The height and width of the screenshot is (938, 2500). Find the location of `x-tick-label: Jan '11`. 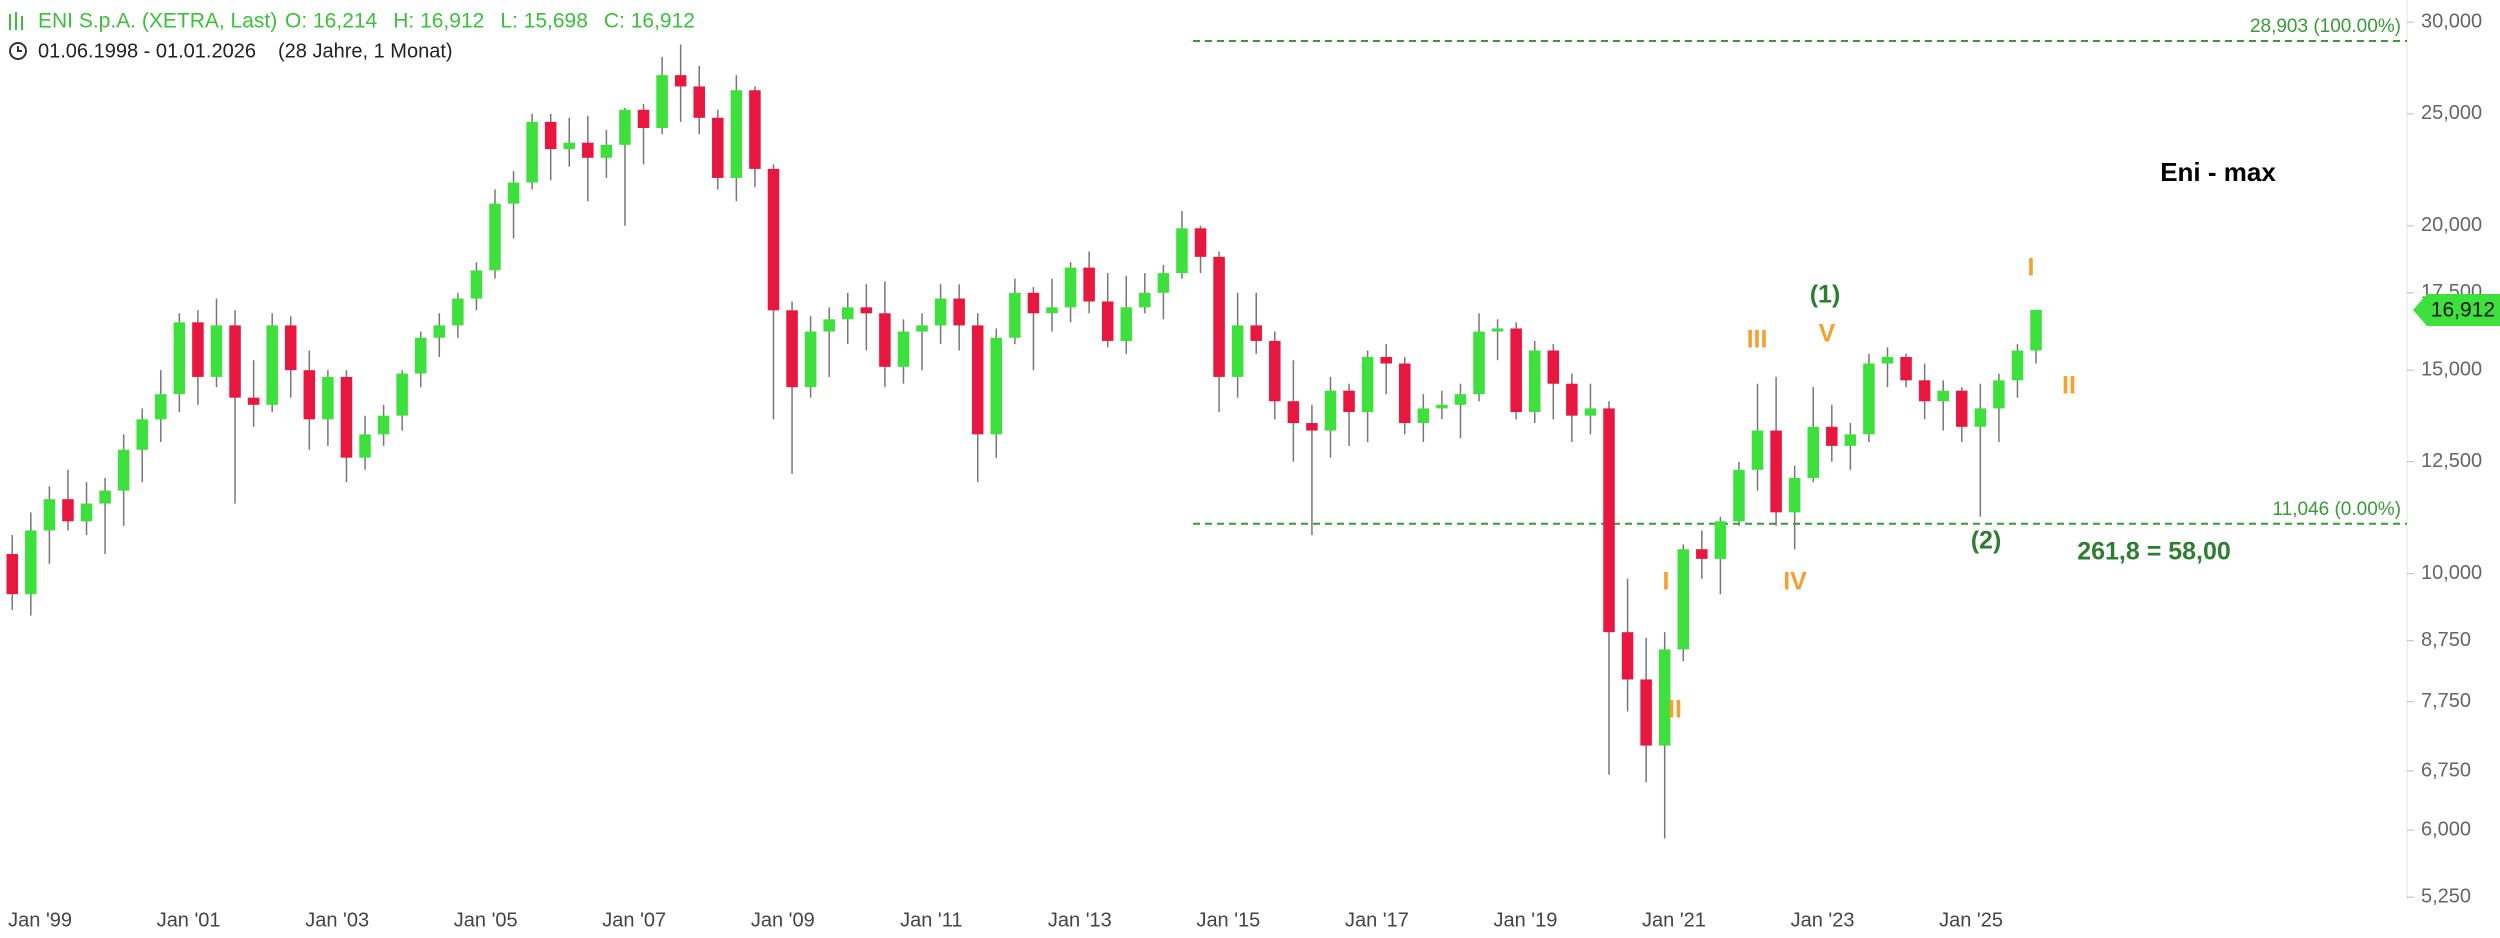

x-tick-label: Jan '11 is located at coordinates (931, 920).